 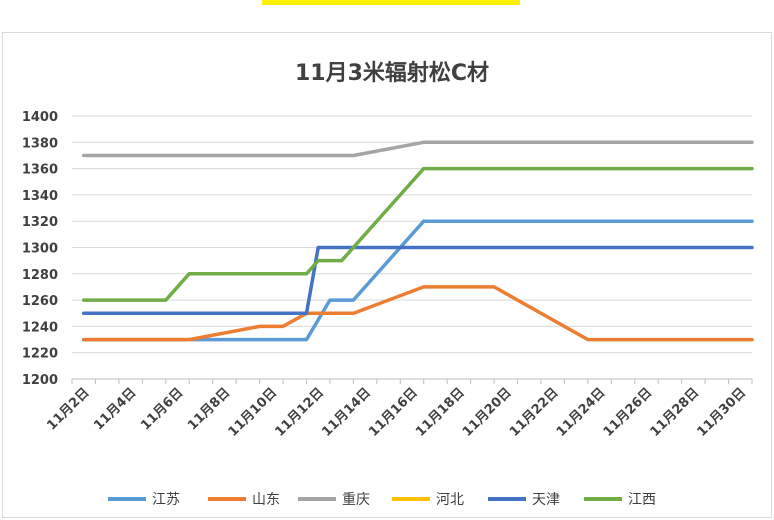 What do you see at coordinates (417, 149) in the screenshot?
I see `series-line-重庆` at bounding box center [417, 149].